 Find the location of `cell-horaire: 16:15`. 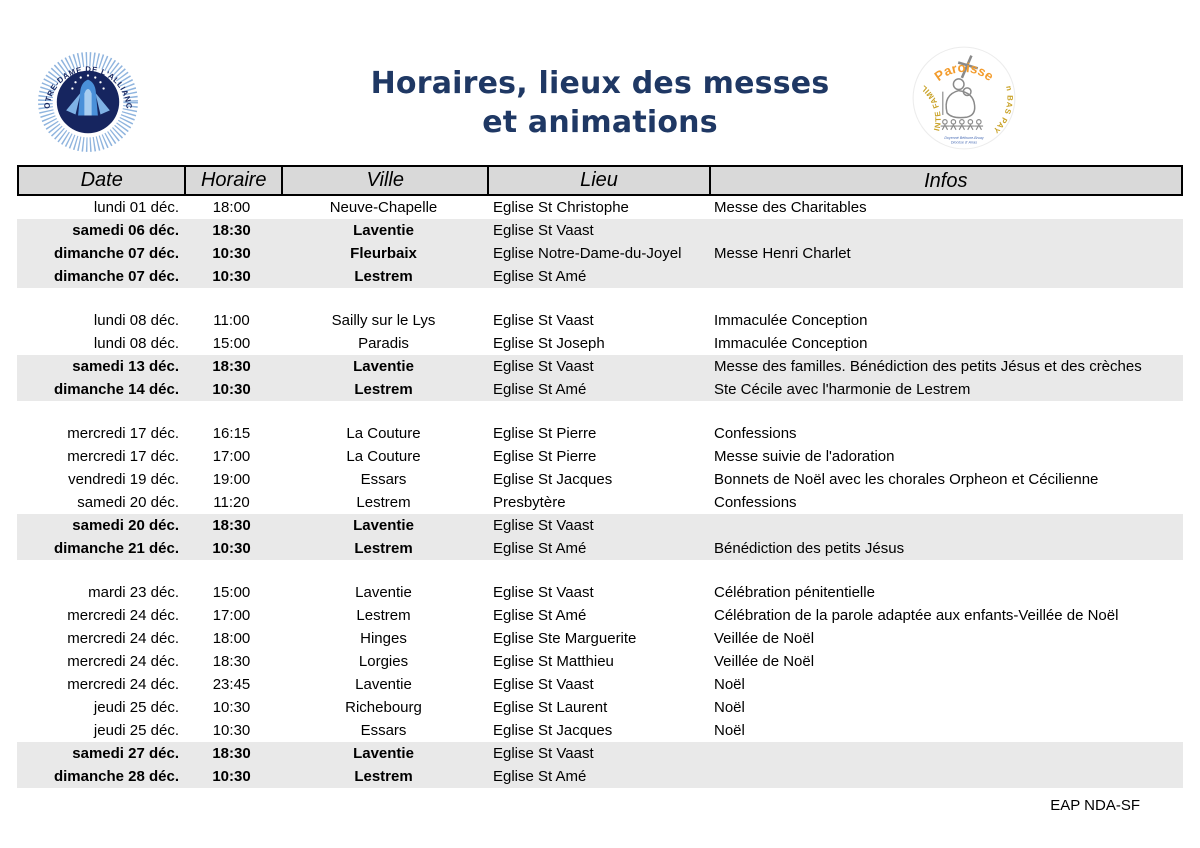

cell-horaire: 16:15 is located at coordinates (231, 433).